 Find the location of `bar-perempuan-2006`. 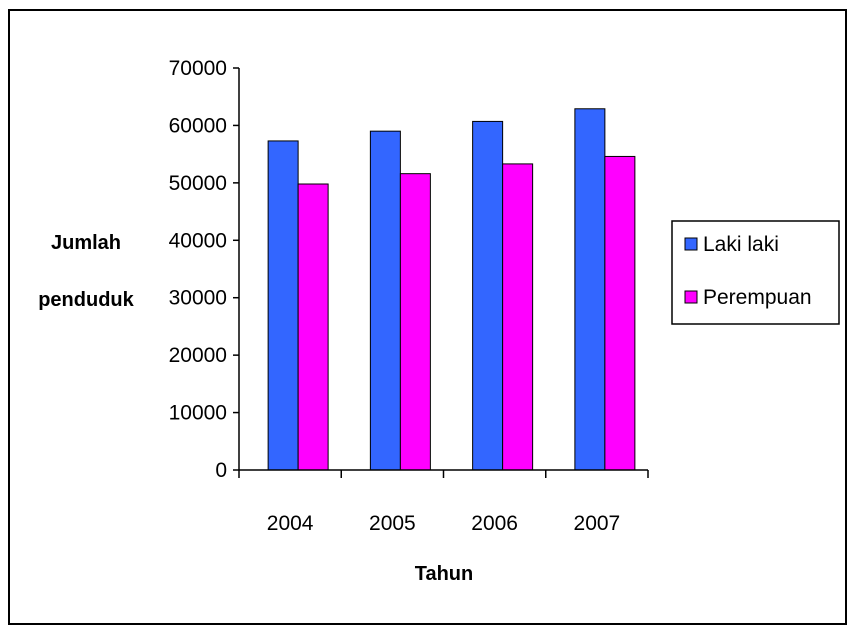

bar-perempuan-2006 is located at coordinates (518, 317).